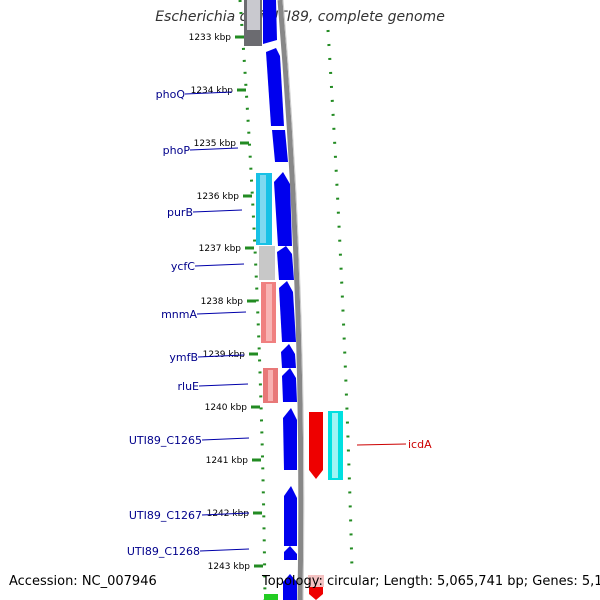  I want to click on scale-tick-label: 1234 kbp, so click(212, 91).